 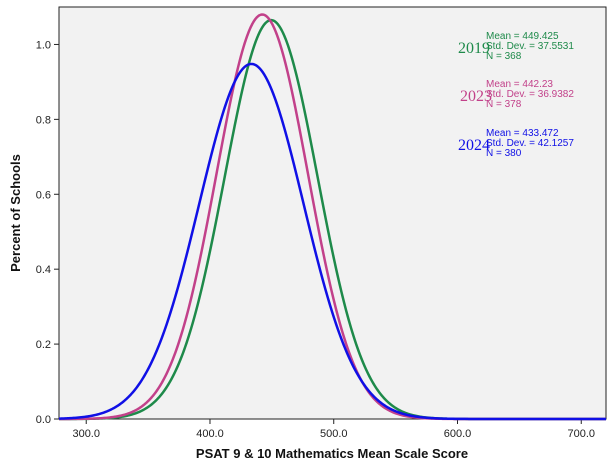 I want to click on y-tick-label: 0.8, so click(x=43, y=120).